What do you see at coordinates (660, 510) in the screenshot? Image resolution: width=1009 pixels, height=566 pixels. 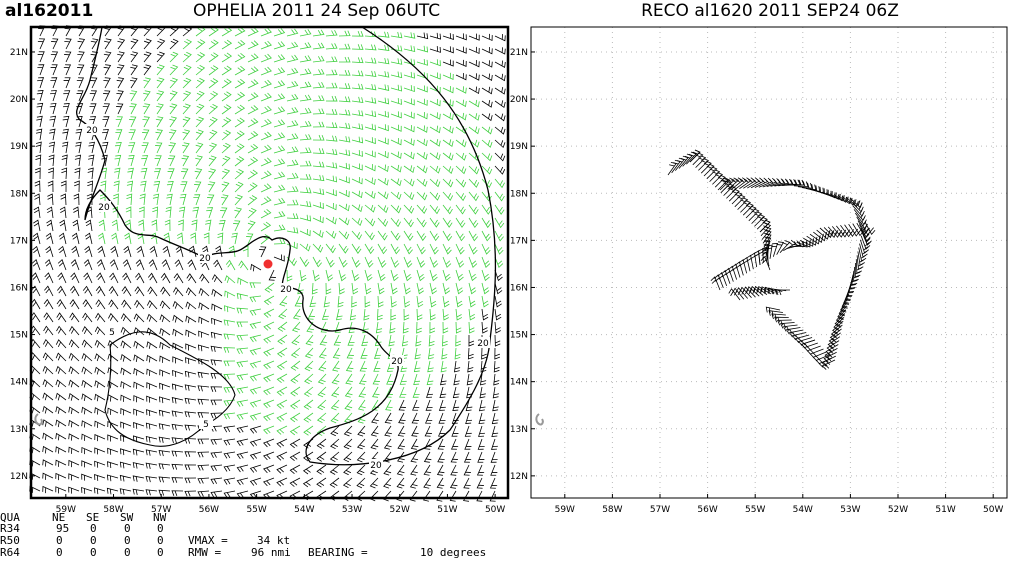 I see `x-tick-label: 57W` at bounding box center [660, 510].